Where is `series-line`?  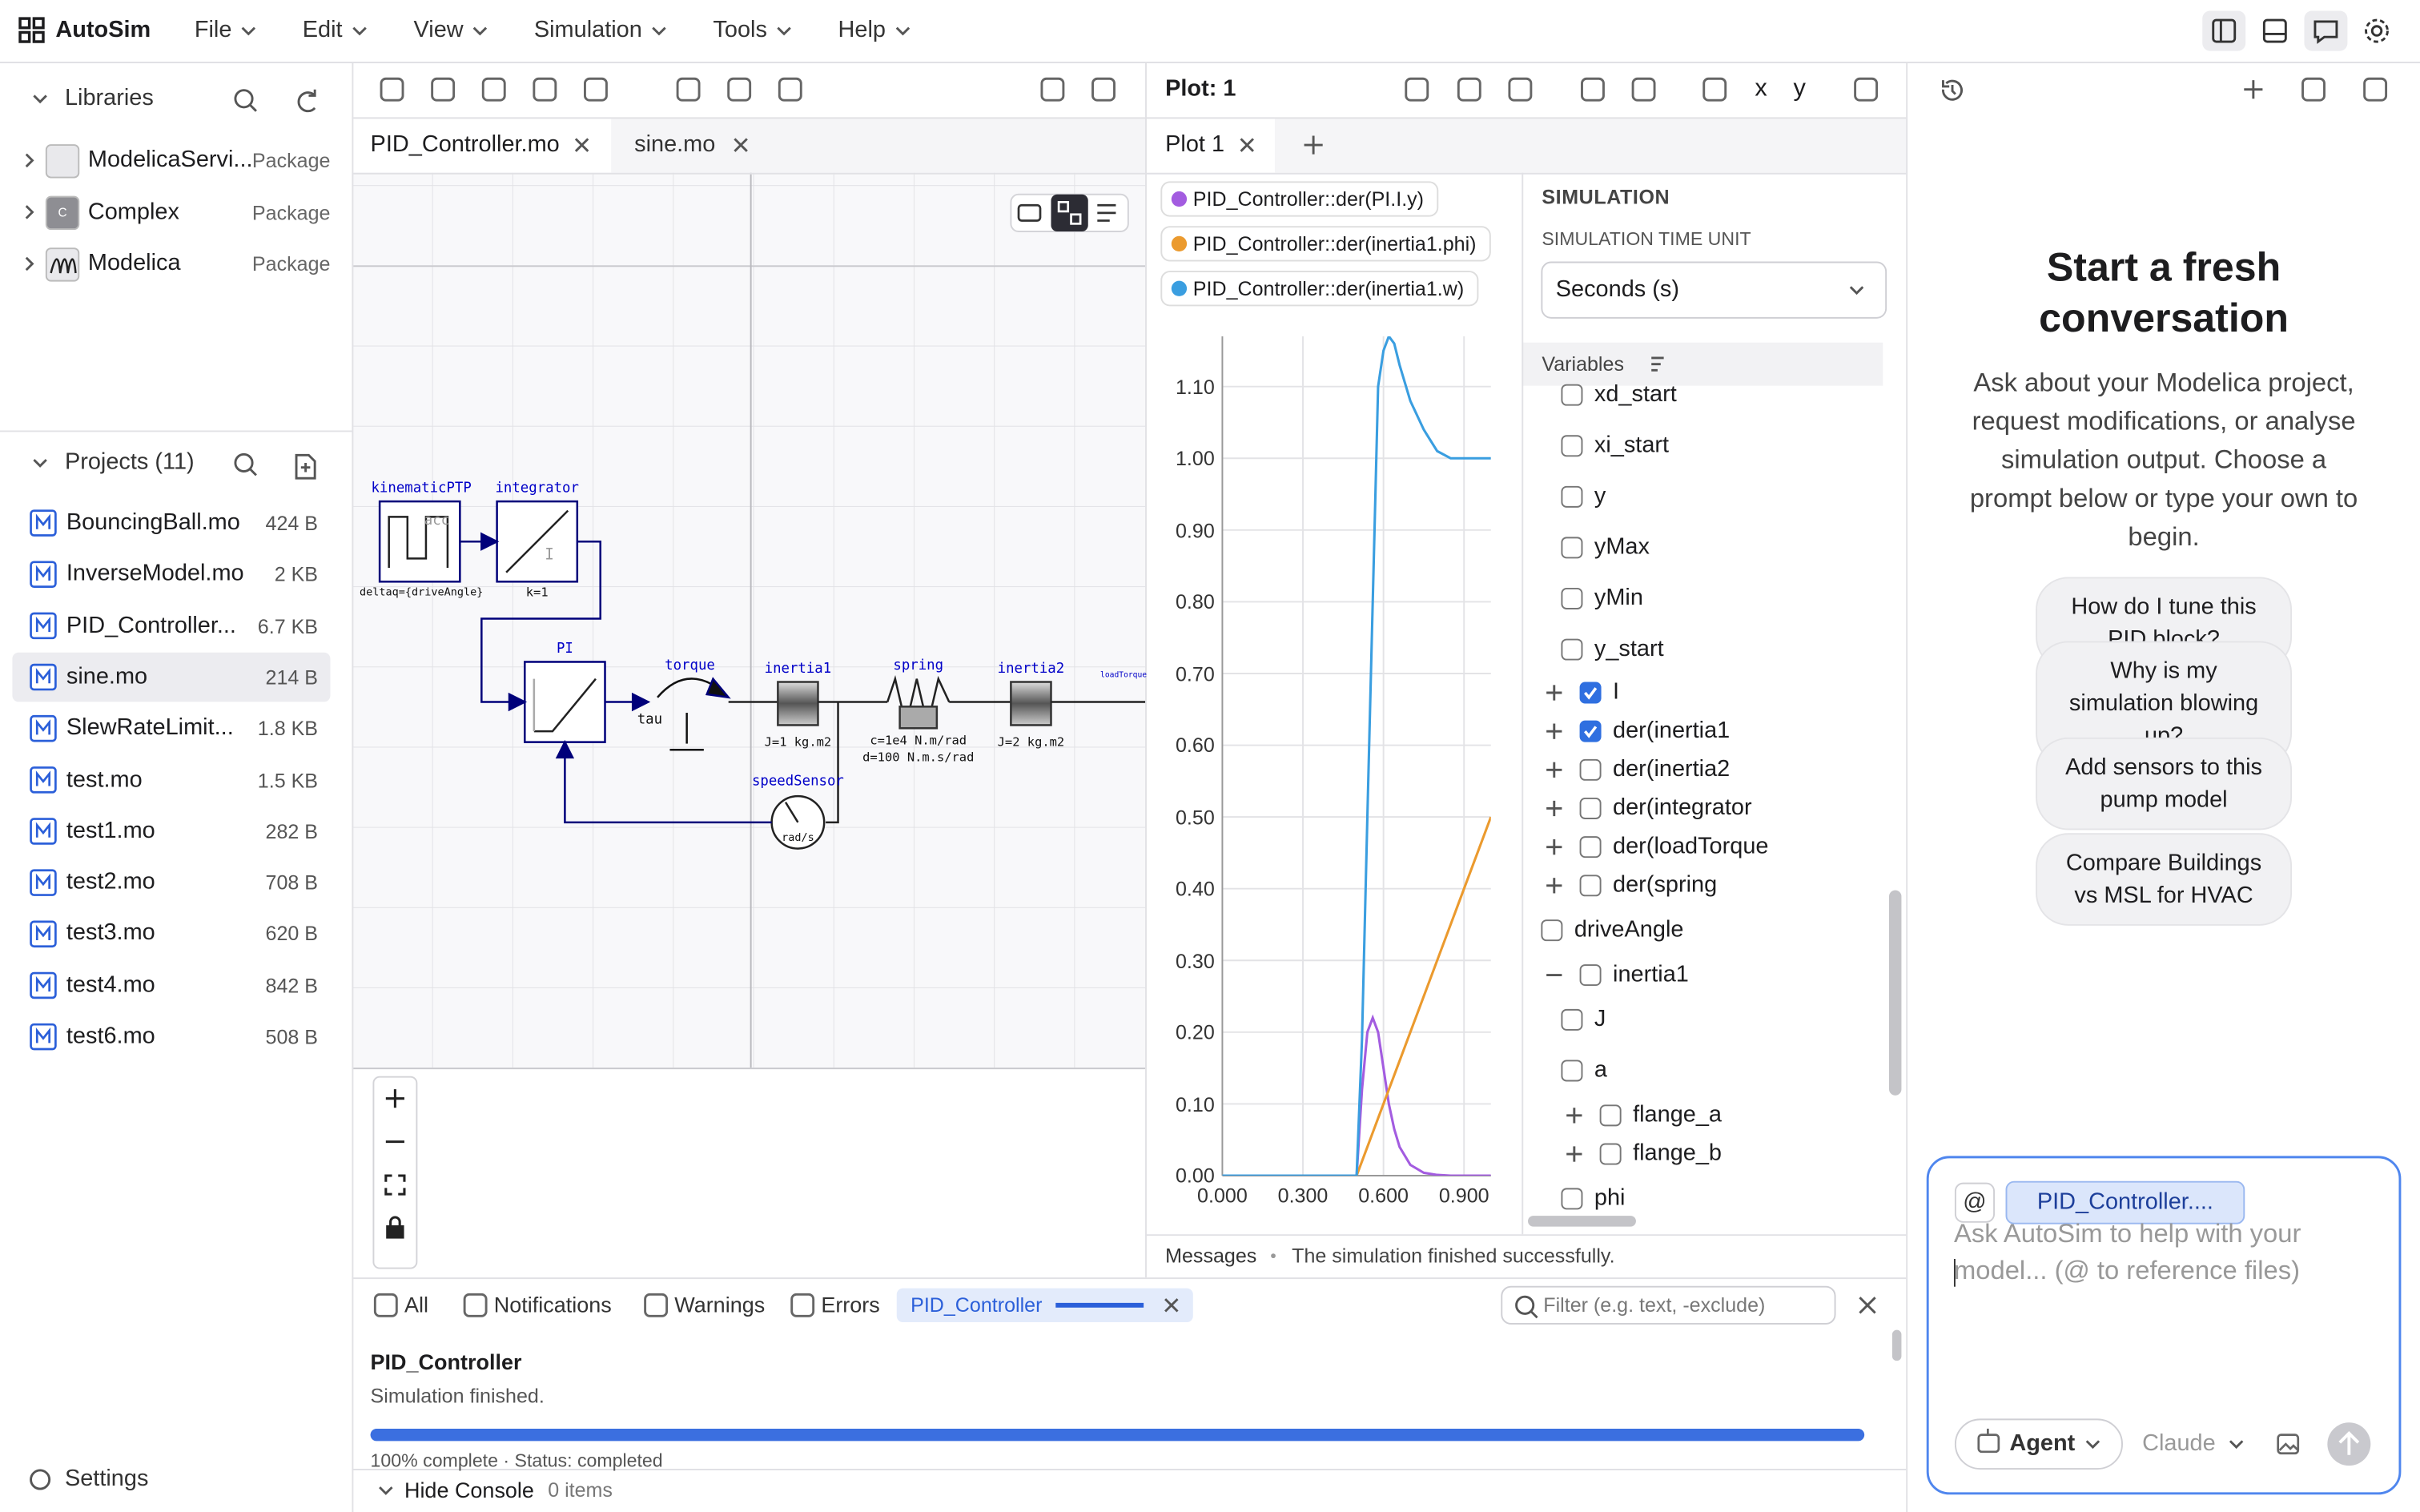
series-line is located at coordinates (1356, 756).